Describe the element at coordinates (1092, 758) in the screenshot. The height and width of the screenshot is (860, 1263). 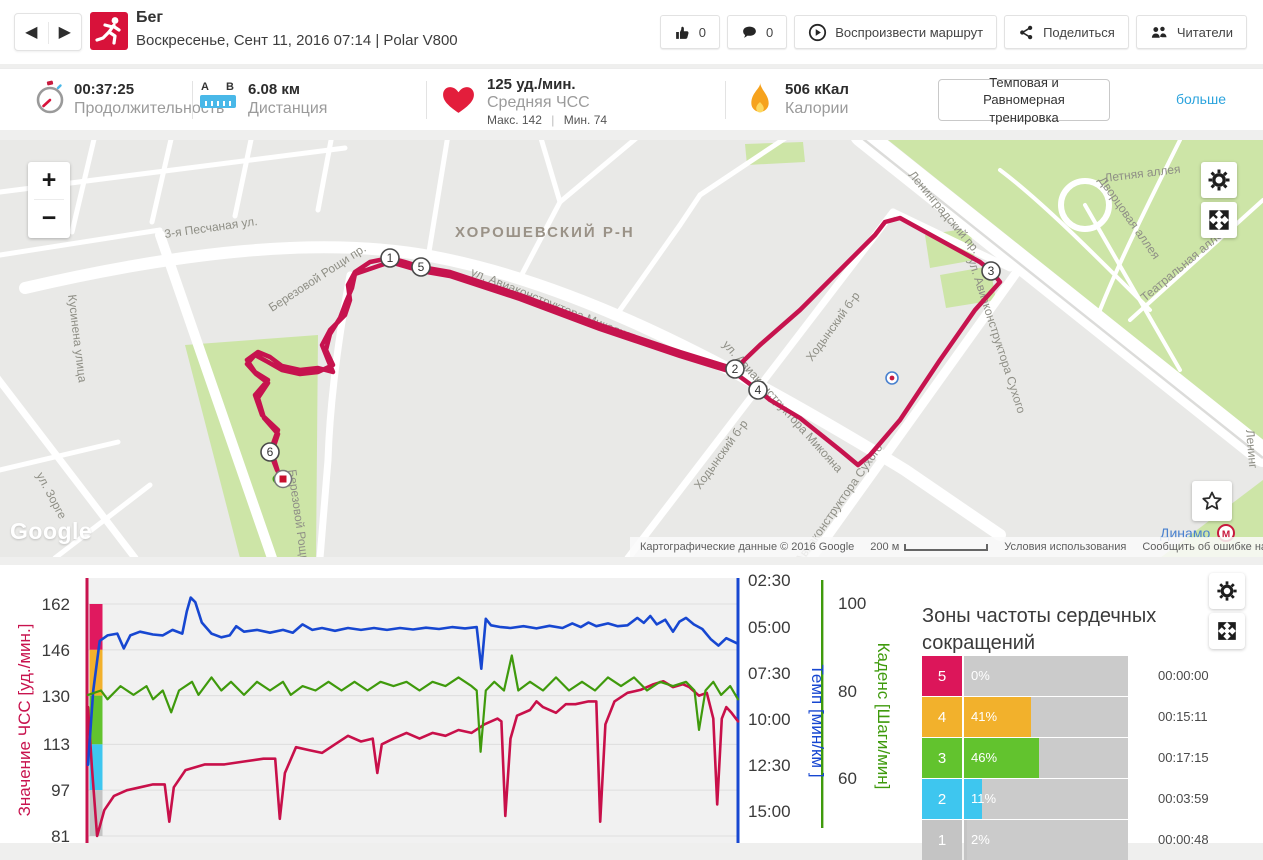
I see `hr-zone-row: 3 46% 00:17:15` at that location.